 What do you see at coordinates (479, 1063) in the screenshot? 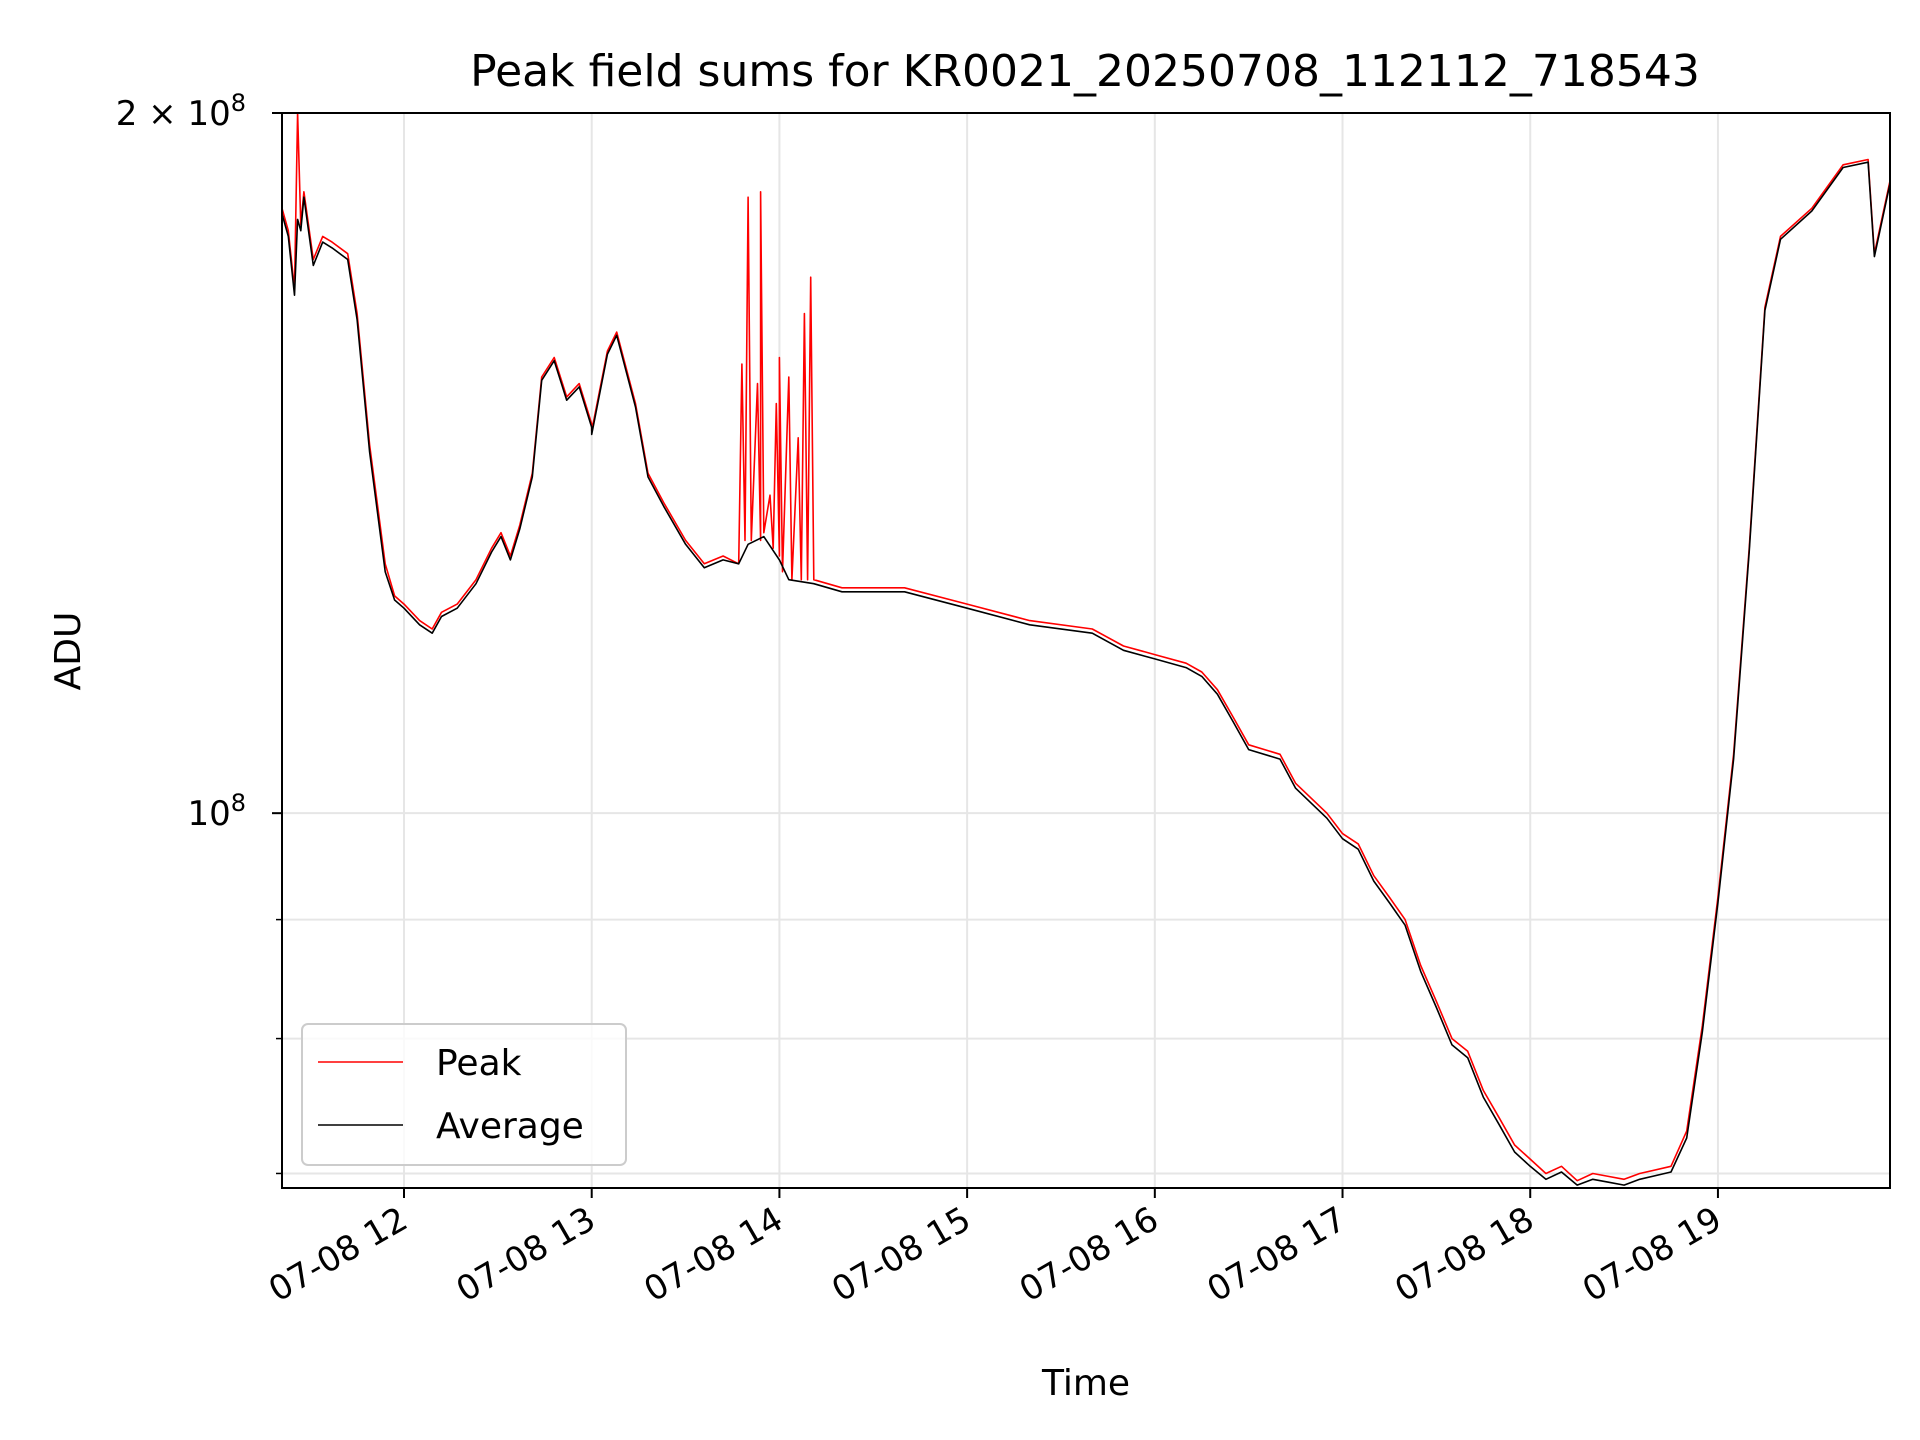
I see `legend-label: Peak` at bounding box center [479, 1063].